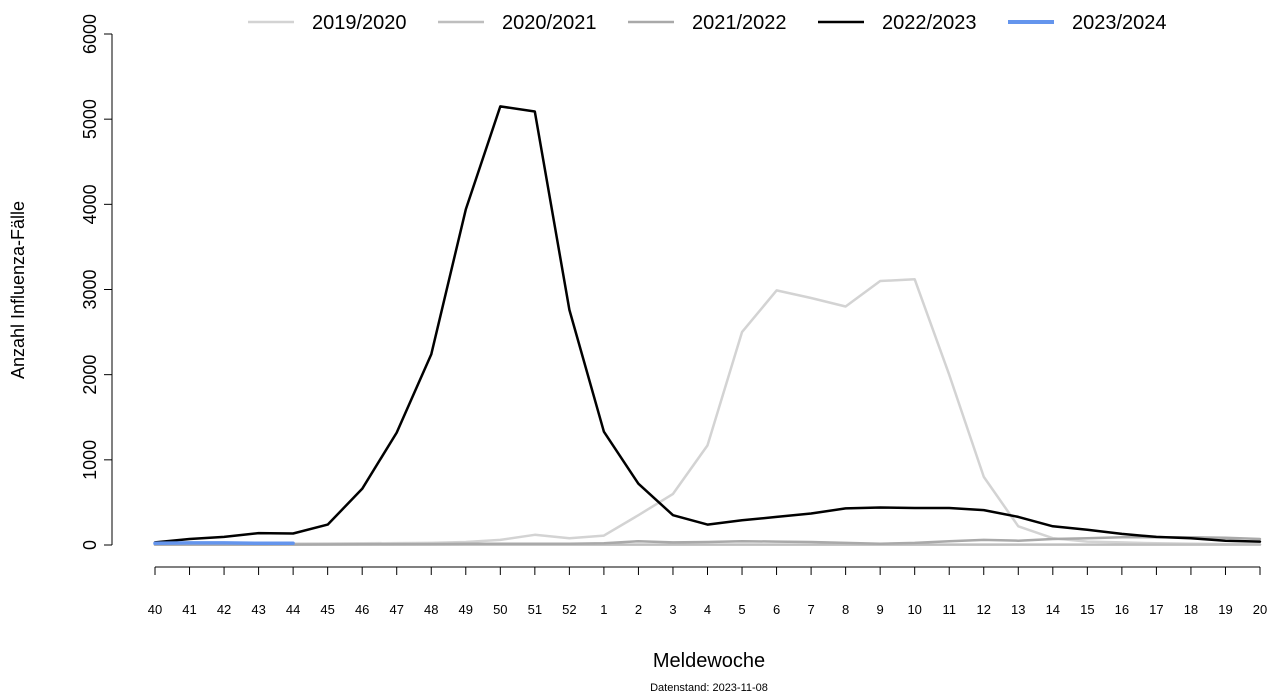  Describe the element at coordinates (189, 609) in the screenshot. I see `x-tick-label: 41` at that location.